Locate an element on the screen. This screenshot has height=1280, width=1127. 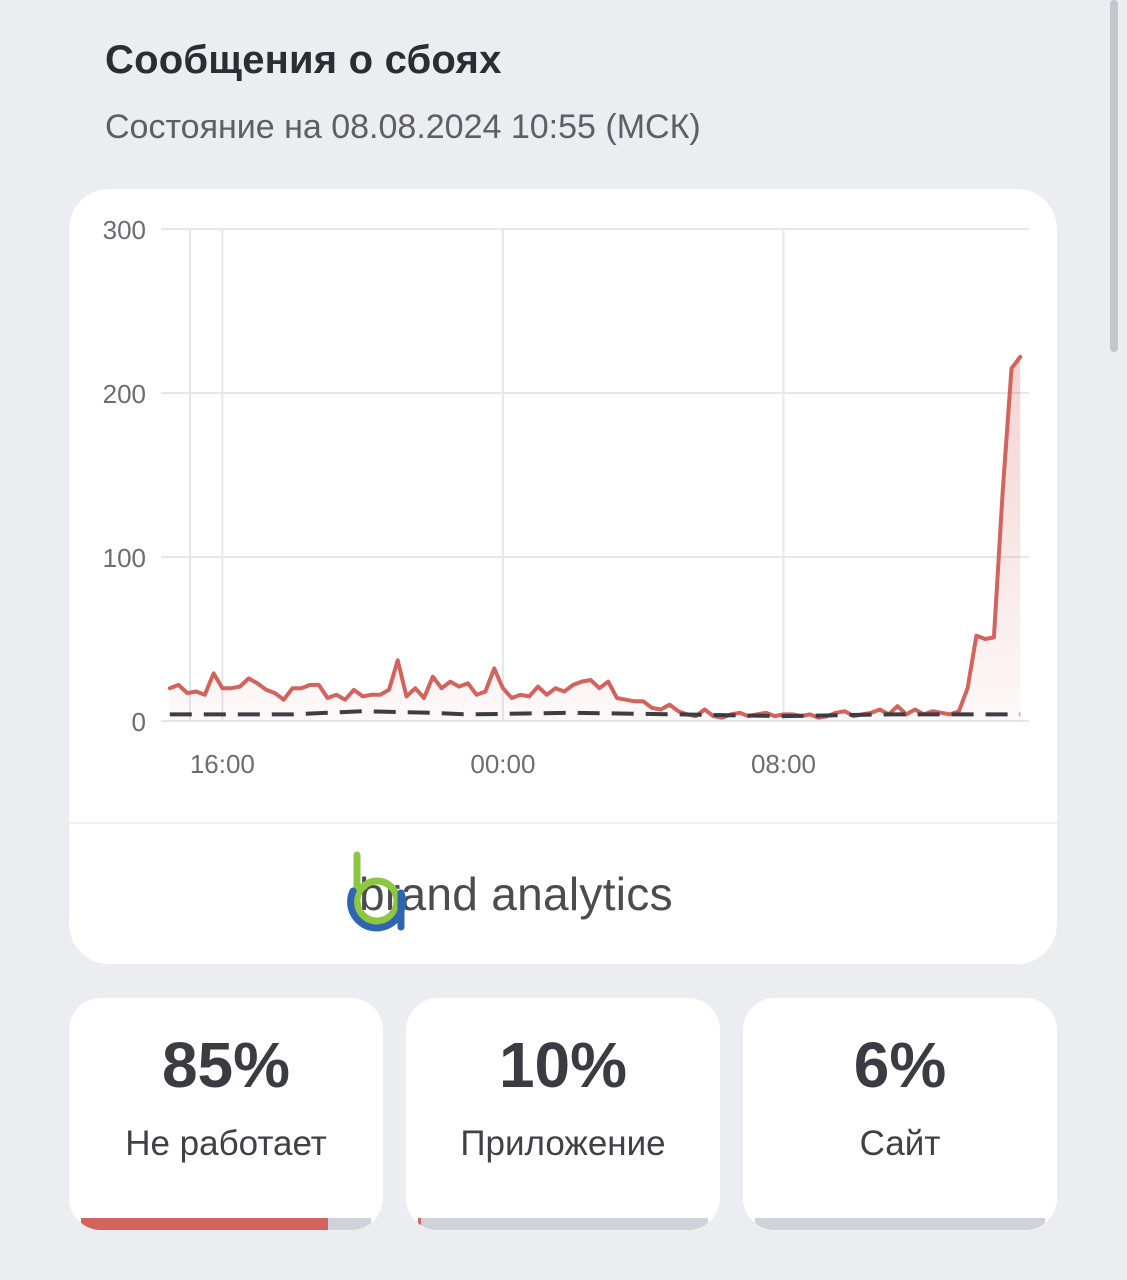
stat-value: 10% is located at coordinates (563, 1065).